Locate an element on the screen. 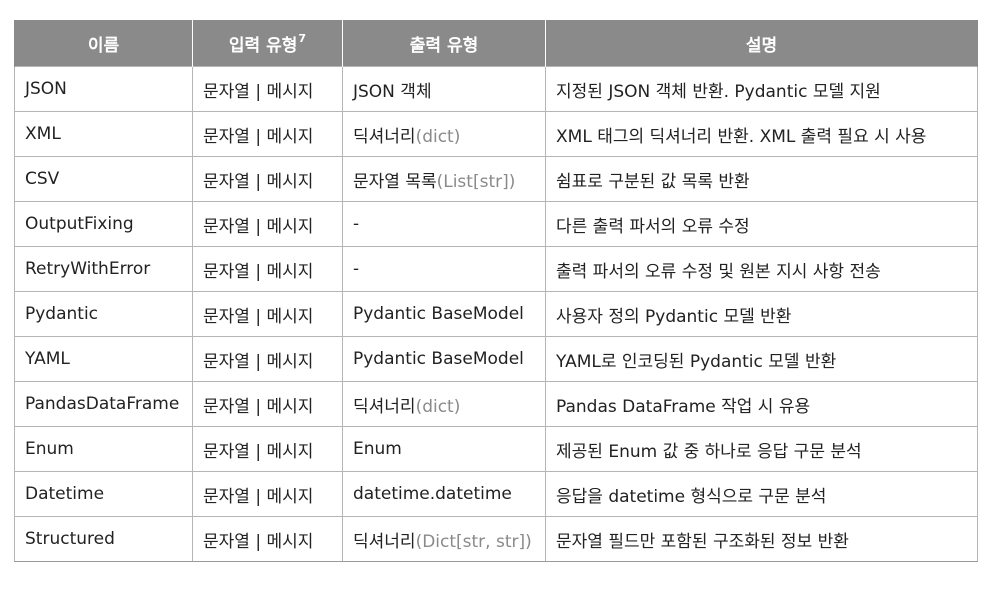  cell-description: YAML로 인코딩된 Pydantic 모델 반환 is located at coordinates (761, 359).